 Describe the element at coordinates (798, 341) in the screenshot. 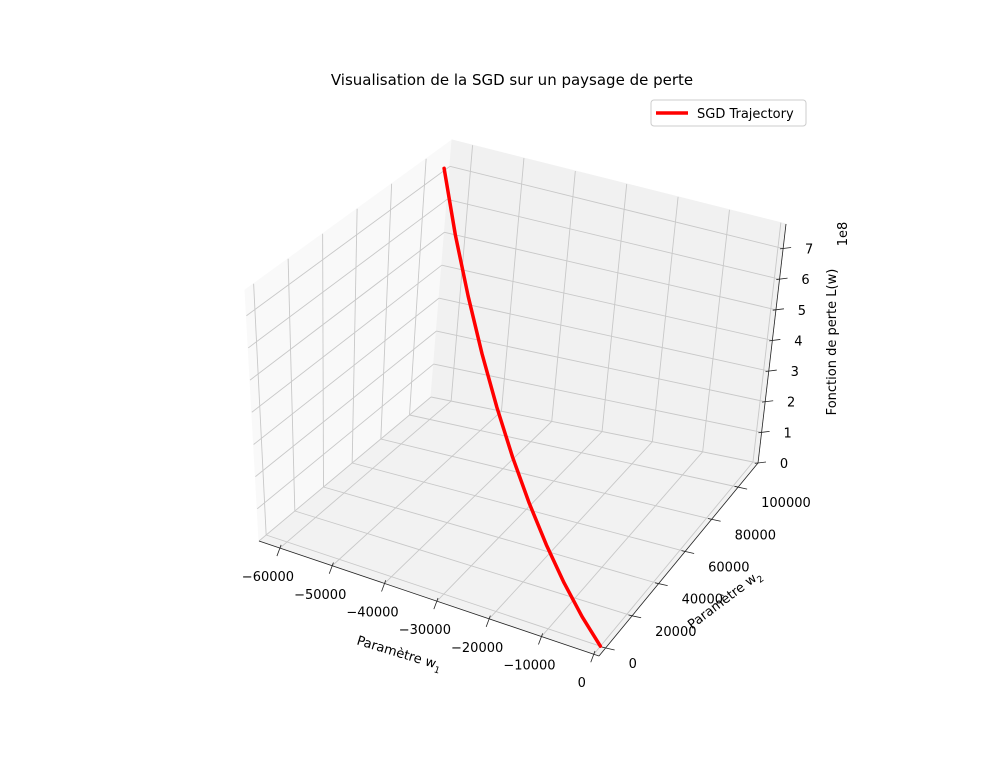

I see `z-tick-label: 4` at that location.